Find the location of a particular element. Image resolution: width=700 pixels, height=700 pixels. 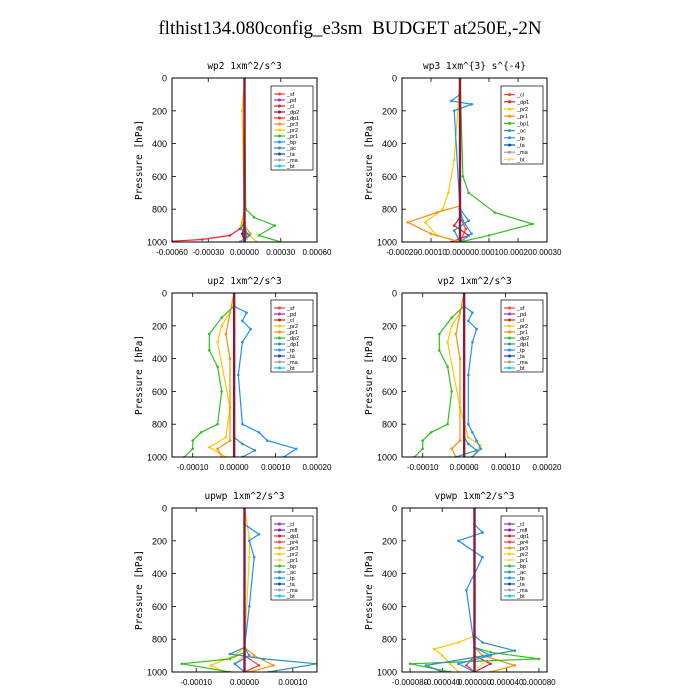

y-axis-label: Pressure [hPa] is located at coordinates (139, 375).